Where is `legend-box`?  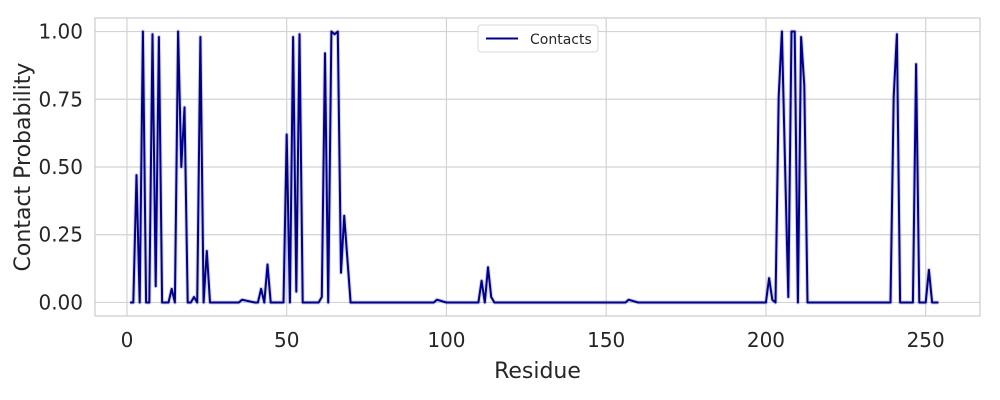 legend-box is located at coordinates (538, 38).